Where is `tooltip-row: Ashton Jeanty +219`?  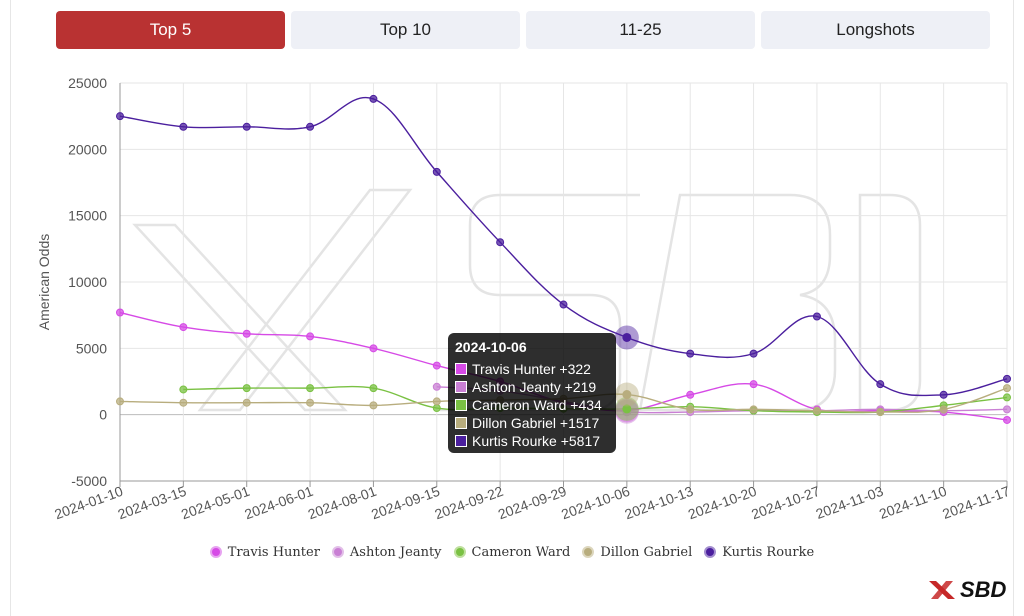 tooltip-row: Ashton Jeanty +219 is located at coordinates (532, 387).